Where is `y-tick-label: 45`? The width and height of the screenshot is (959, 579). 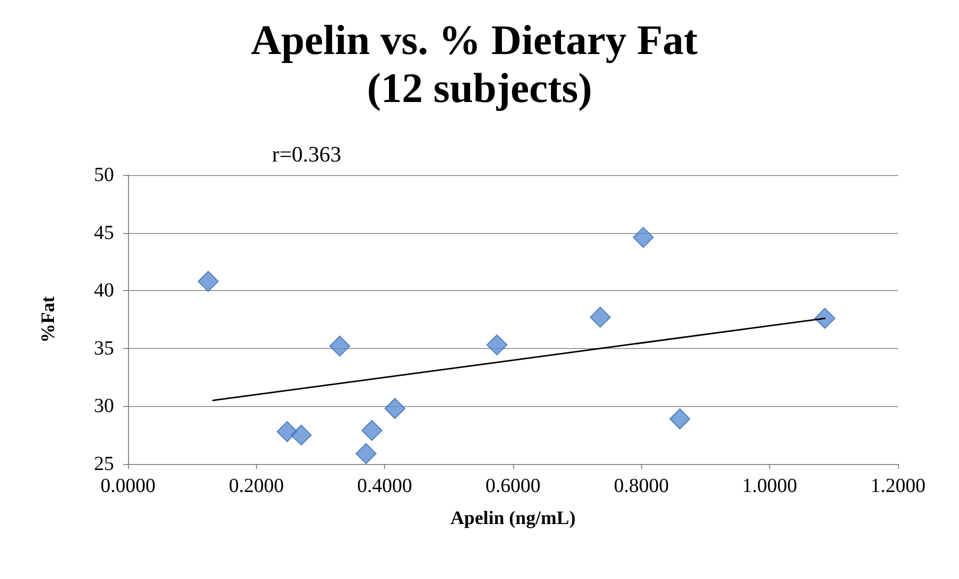
y-tick-label: 45 is located at coordinates (104, 233).